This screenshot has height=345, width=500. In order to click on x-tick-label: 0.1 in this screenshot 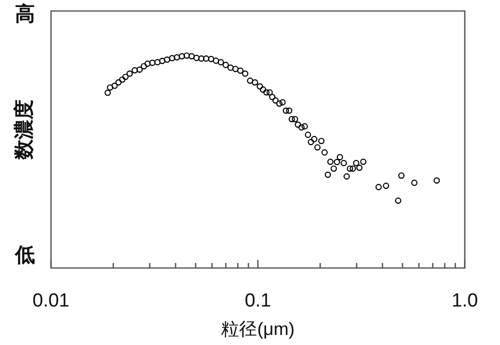, I will do `click(258, 301)`.